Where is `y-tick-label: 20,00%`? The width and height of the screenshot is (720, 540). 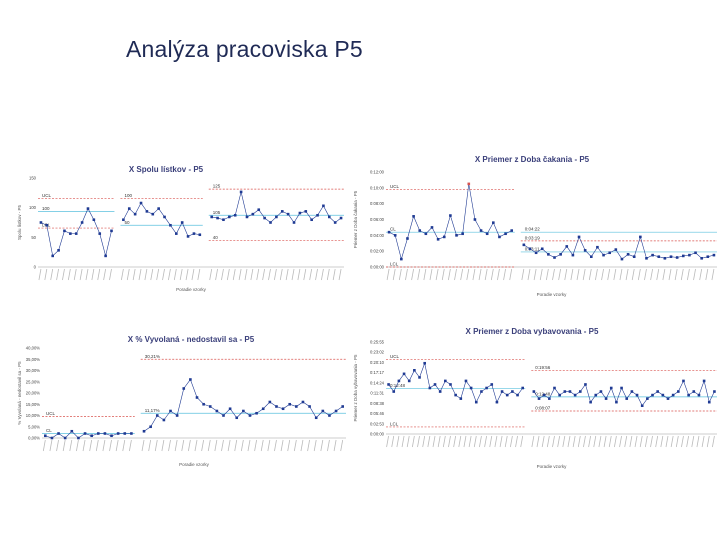
y-tick-label: 20,00% is located at coordinates (33, 393).